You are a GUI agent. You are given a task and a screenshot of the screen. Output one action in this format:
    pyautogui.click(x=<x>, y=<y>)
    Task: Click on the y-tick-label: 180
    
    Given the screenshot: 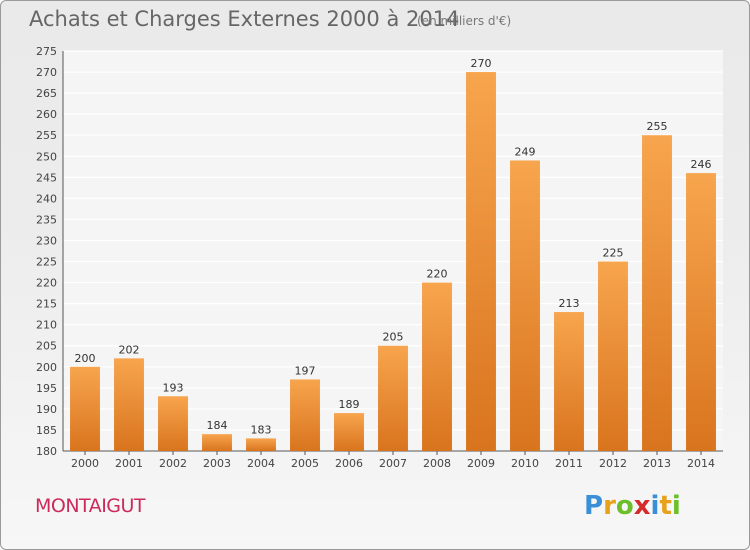 What is the action you would take?
    pyautogui.click(x=46, y=451)
    